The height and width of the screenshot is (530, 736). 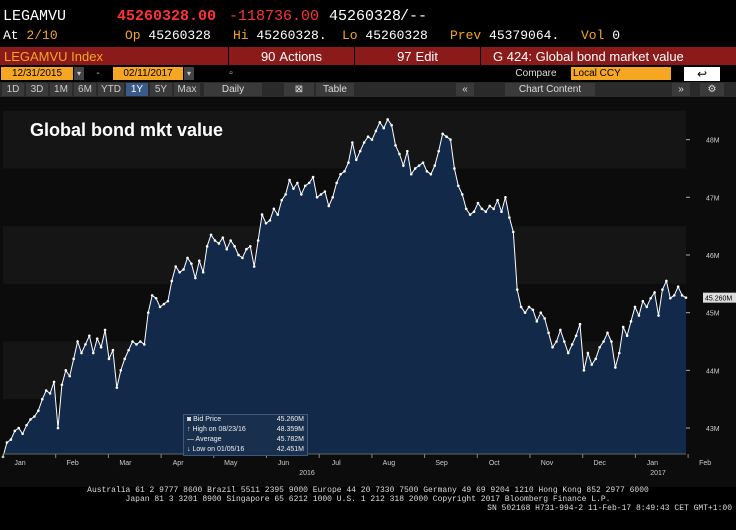 What do you see at coordinates (389, 463) in the screenshot?
I see `x-tick-label: Aug` at bounding box center [389, 463].